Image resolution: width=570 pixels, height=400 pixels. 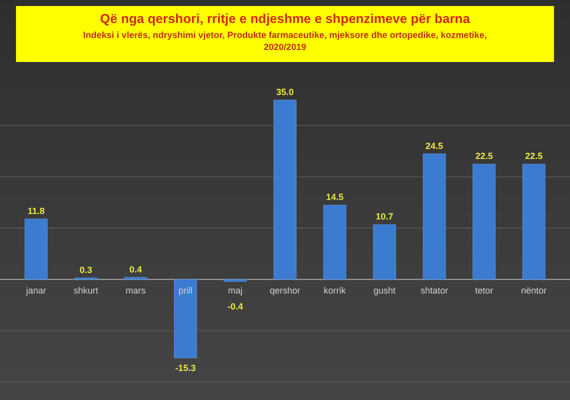 I want to click on data-label: 24.5, so click(x=435, y=145).